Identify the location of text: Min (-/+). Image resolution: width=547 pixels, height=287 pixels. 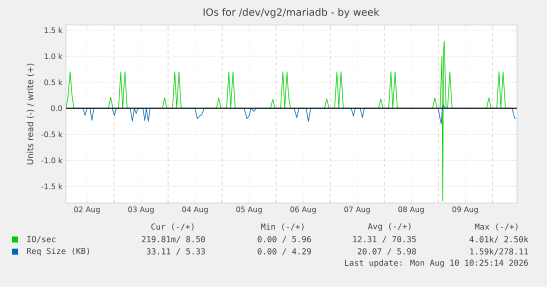
(282, 227).